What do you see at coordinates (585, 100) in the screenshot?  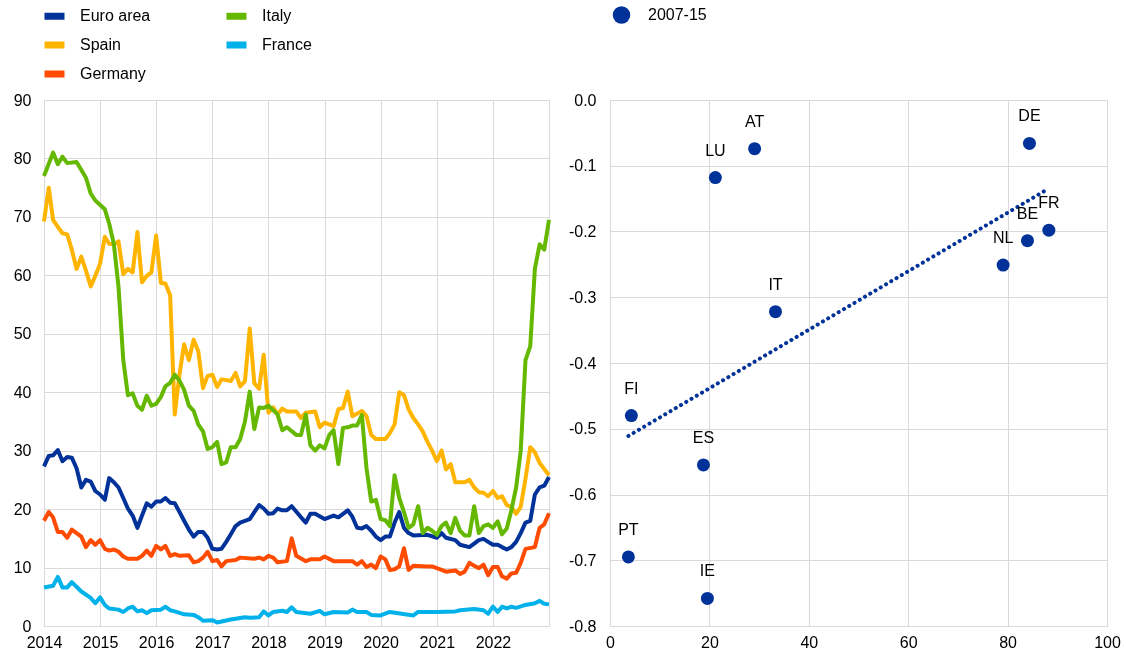 I see `y-tick-label: 0.0` at bounding box center [585, 100].